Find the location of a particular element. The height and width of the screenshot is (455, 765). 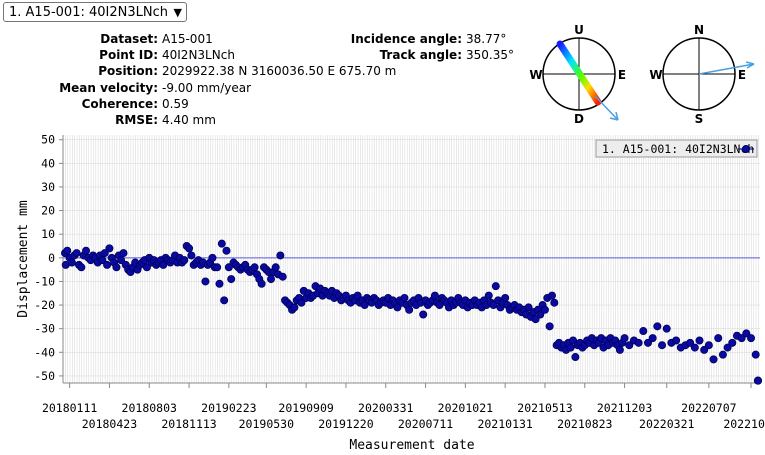

y-tick-label: -40 is located at coordinates (44, 352).